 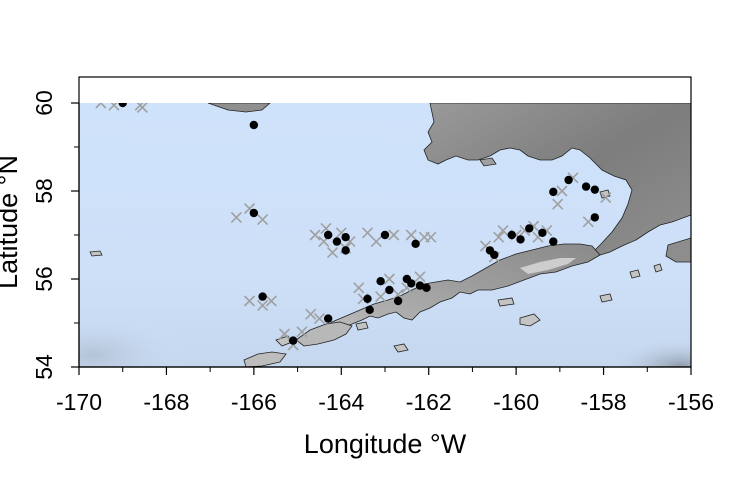 What do you see at coordinates (516, 402) in the screenshot?
I see `x-tick-label: -160` at bounding box center [516, 402].